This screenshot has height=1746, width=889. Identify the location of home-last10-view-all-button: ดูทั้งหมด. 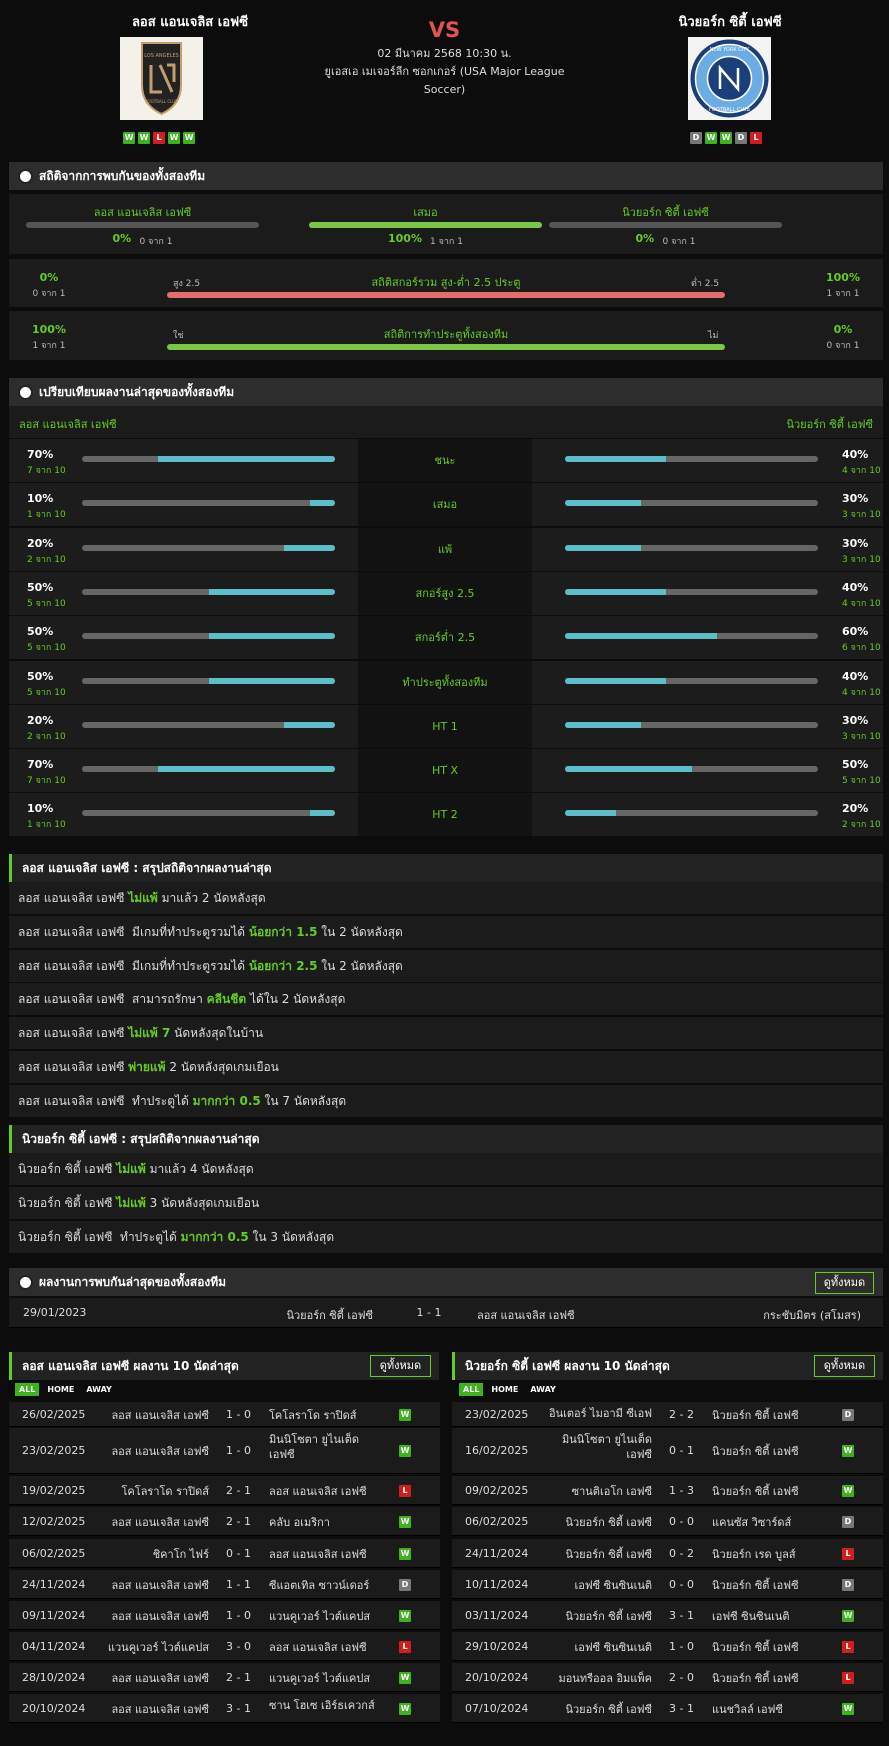
(400, 1366).